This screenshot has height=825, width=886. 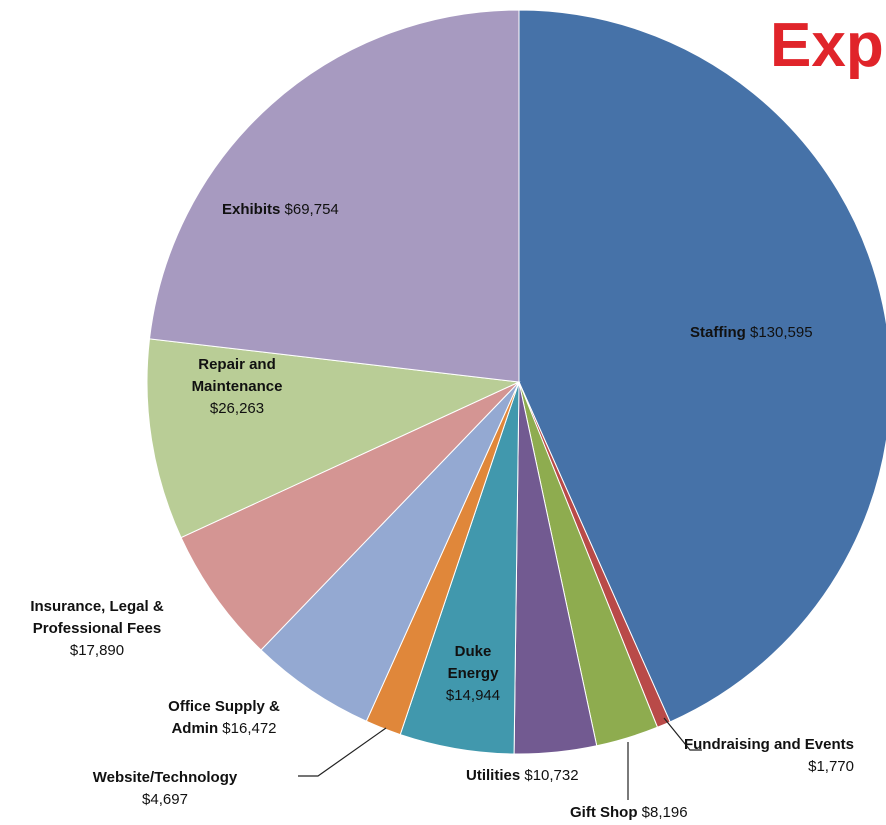 What do you see at coordinates (251, 209) in the screenshot?
I see `category-label: Exhibits` at bounding box center [251, 209].